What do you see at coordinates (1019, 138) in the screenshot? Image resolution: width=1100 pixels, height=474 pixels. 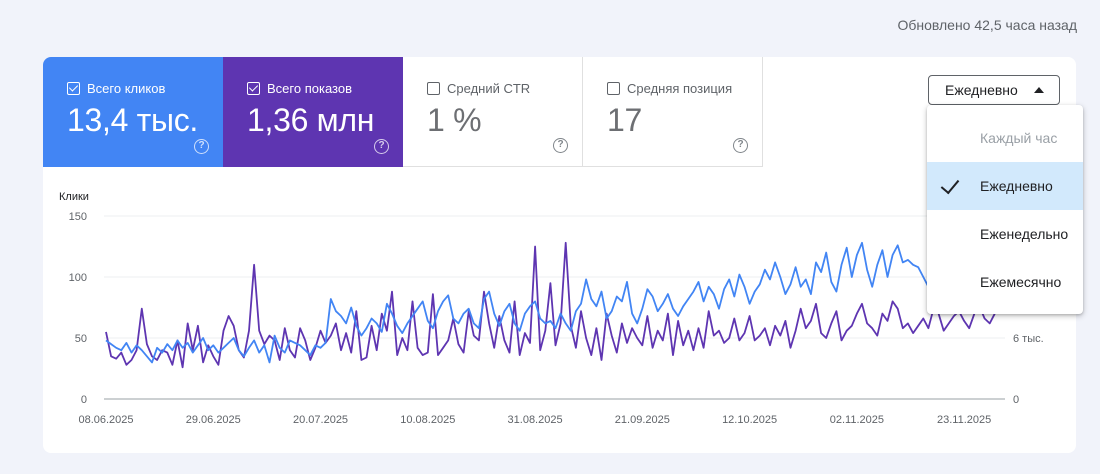 I see `menu-item-label: Каждый час` at bounding box center [1019, 138].